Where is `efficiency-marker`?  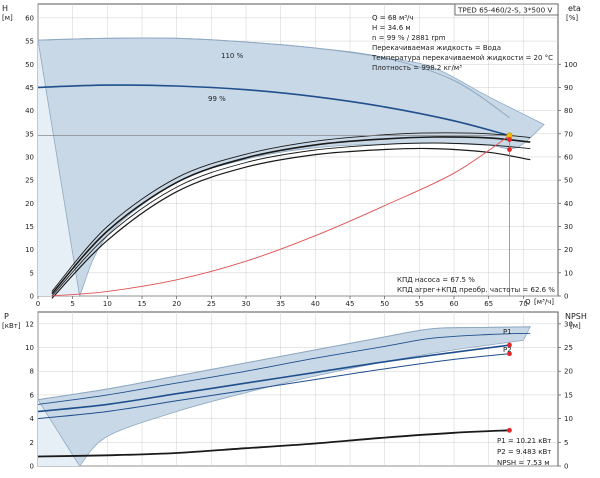
efficiency-marker is located at coordinates (509, 149).